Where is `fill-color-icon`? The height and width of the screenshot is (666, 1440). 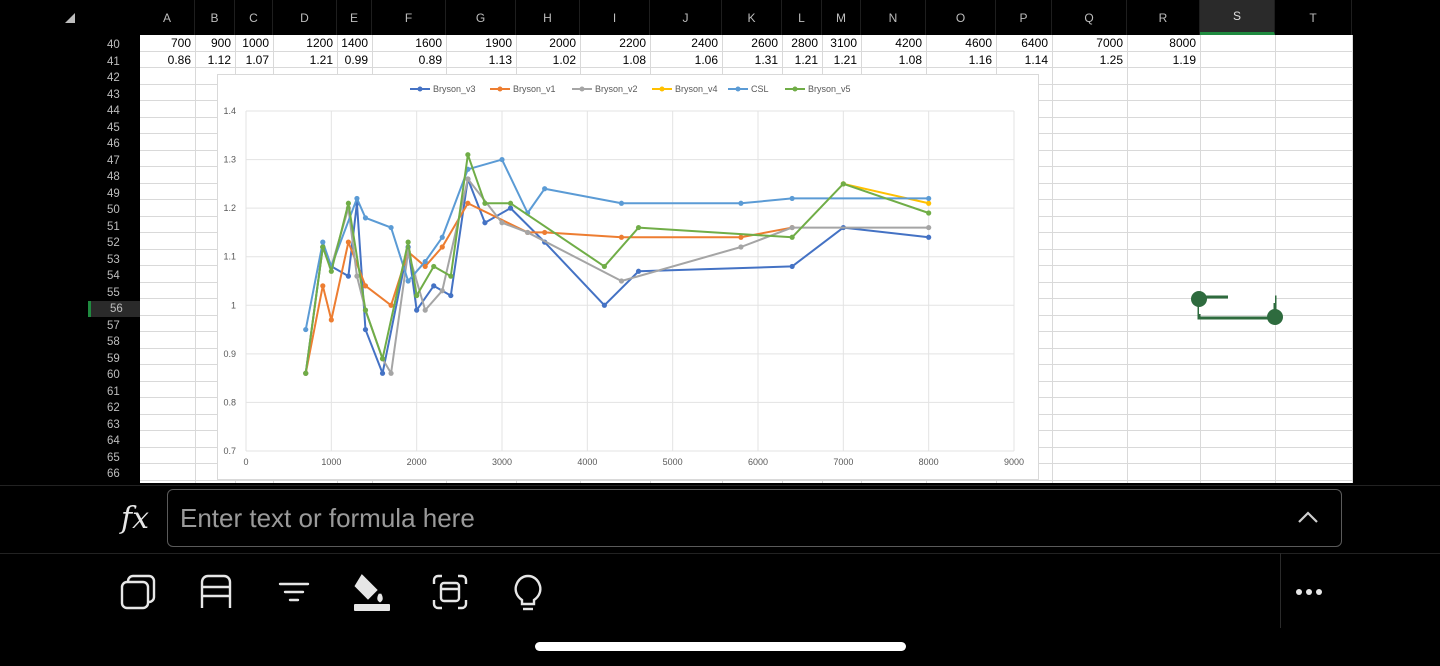
fill-color-icon is located at coordinates (372, 592).